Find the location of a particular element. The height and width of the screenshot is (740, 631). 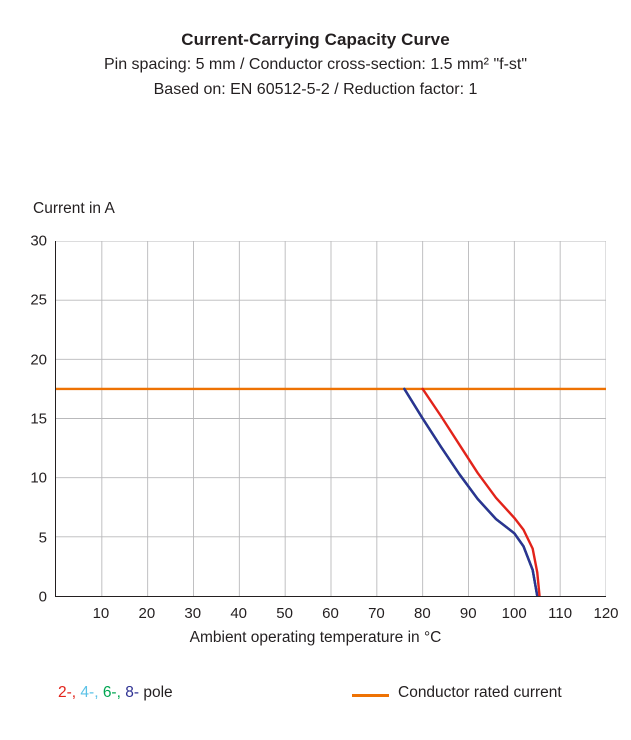

x-tick-label: 20 is located at coordinates (147, 613).